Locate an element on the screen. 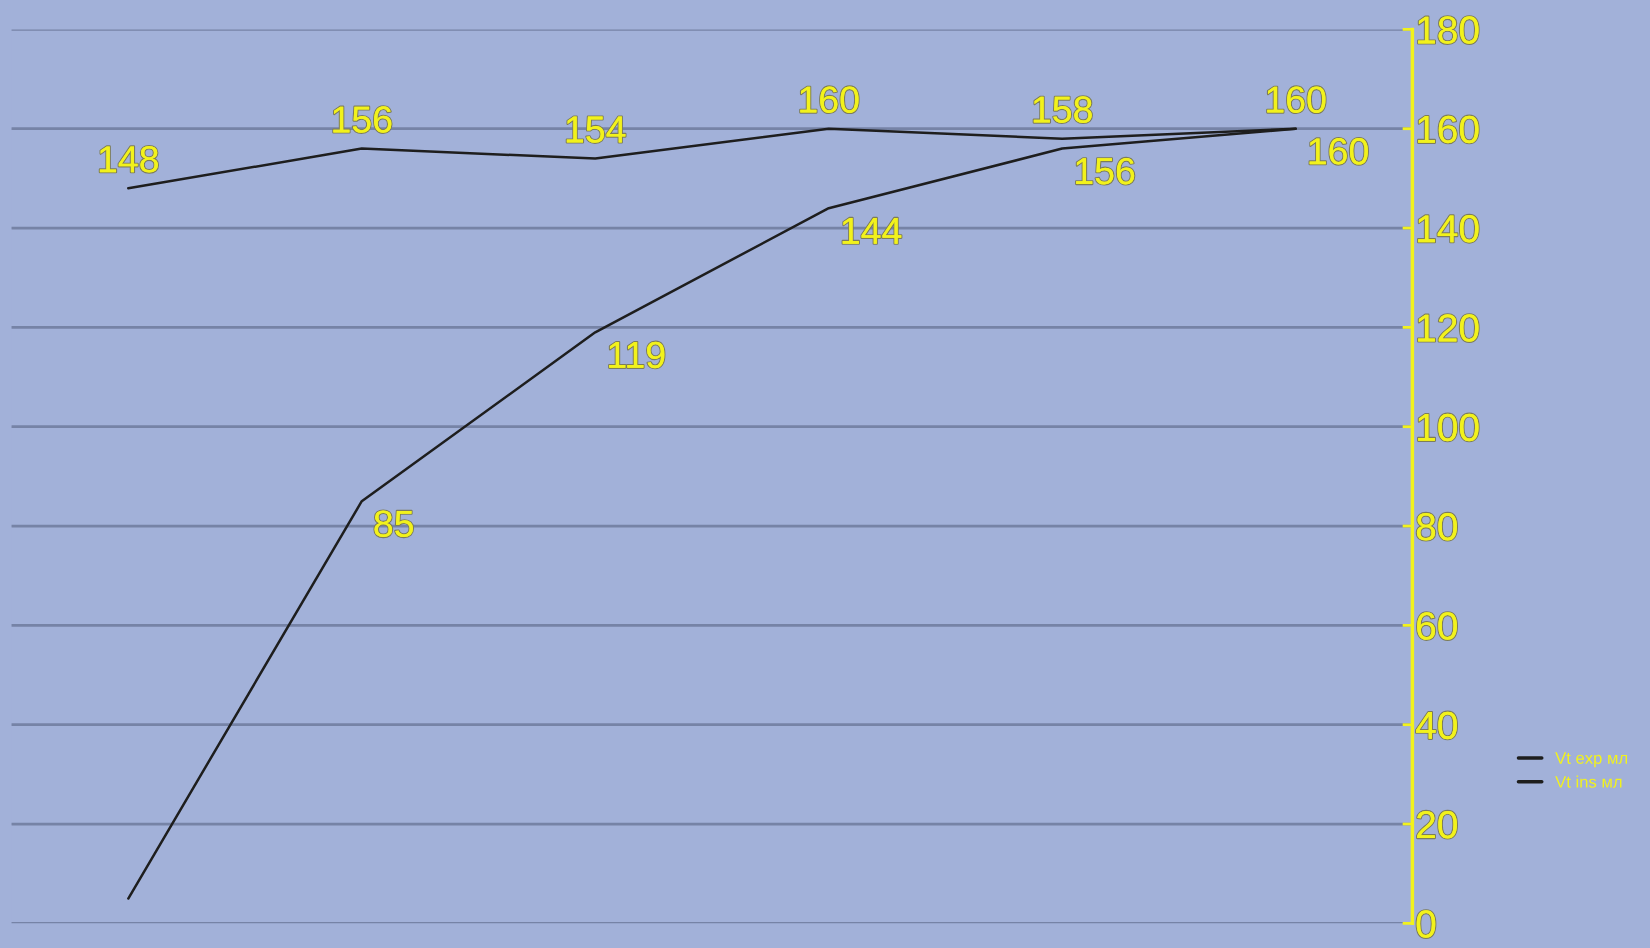  y-tick-label: 60 is located at coordinates (1437, 626).